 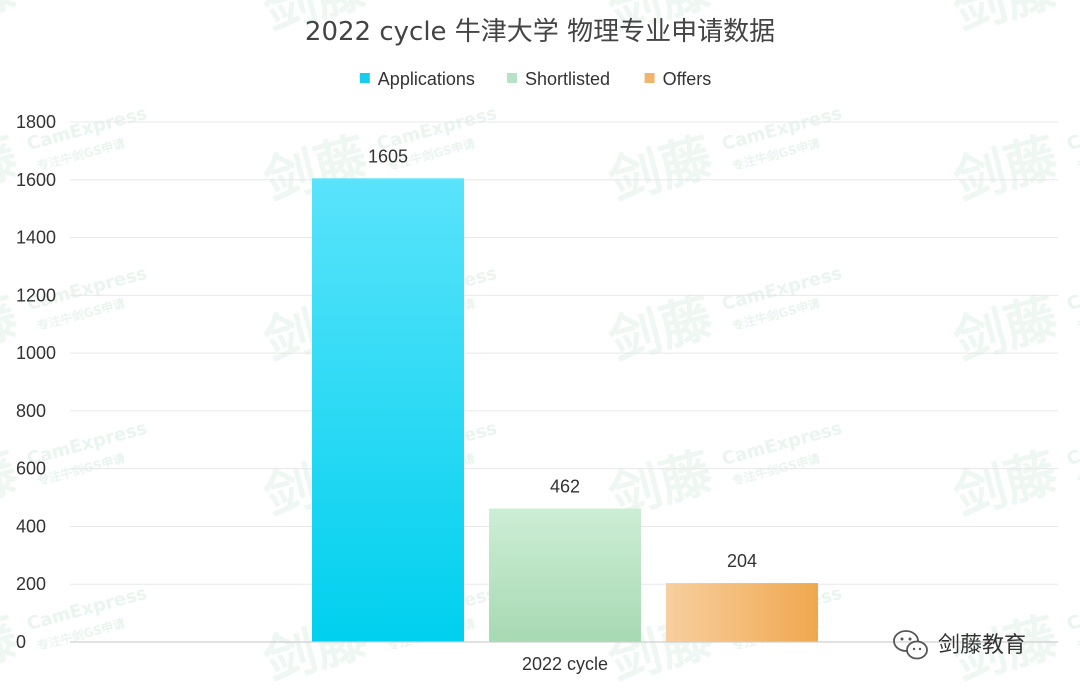 I want to click on y-tick-label: 1800, so click(x=36, y=122).